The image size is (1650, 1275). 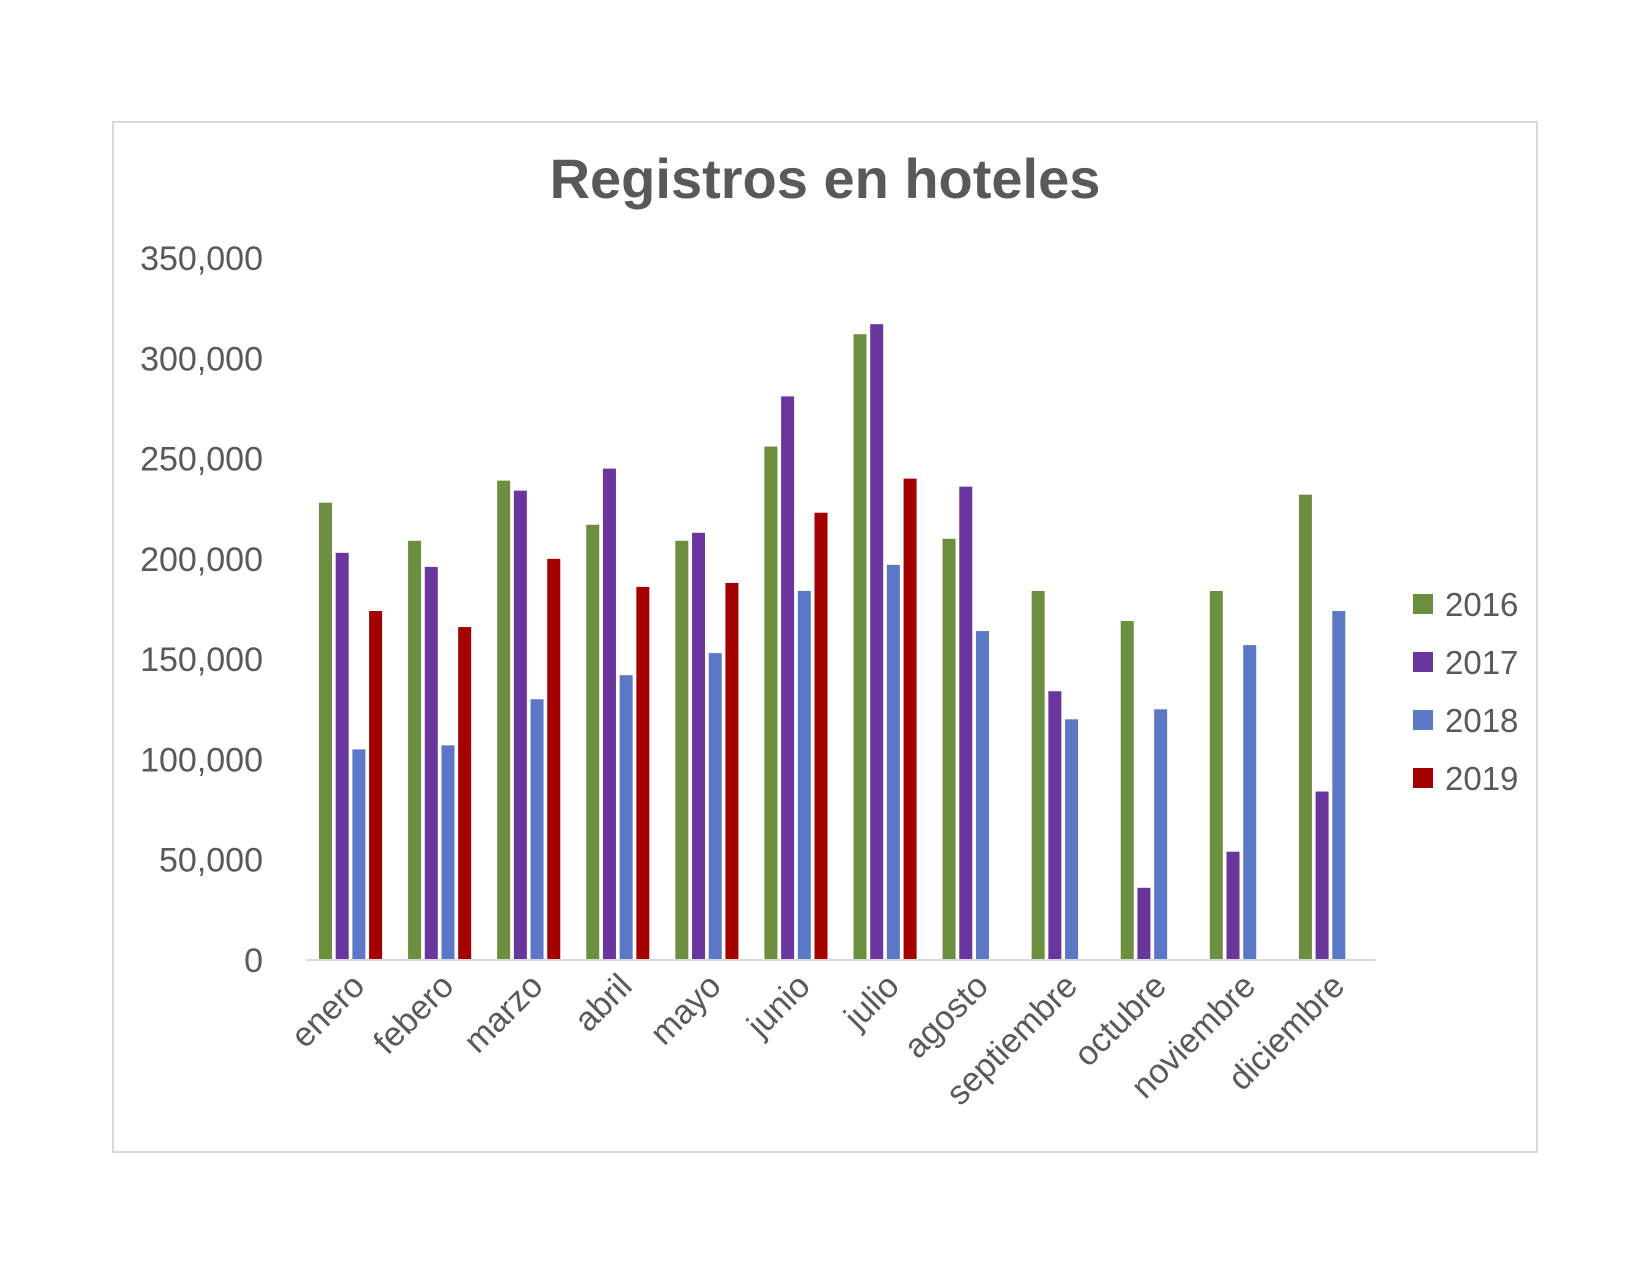 What do you see at coordinates (1481, 604) in the screenshot?
I see `legend-label: 2016` at bounding box center [1481, 604].